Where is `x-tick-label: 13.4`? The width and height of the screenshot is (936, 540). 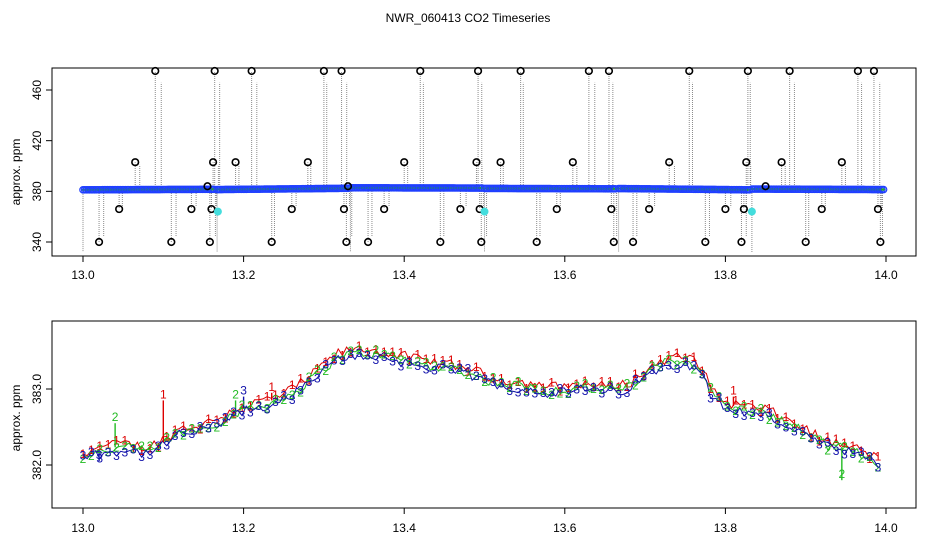
x-tick-label: 13.4 is located at coordinates (405, 528).